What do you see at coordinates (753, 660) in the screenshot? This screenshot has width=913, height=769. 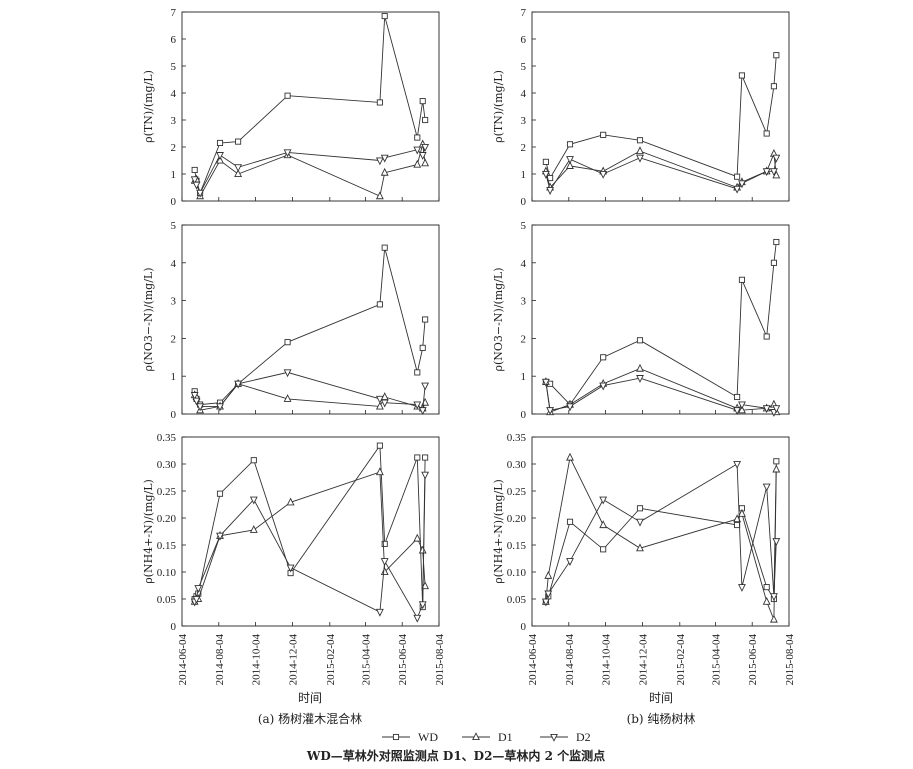 I see `x-tick-label: 2015-06-04` at bounding box center [753, 660].